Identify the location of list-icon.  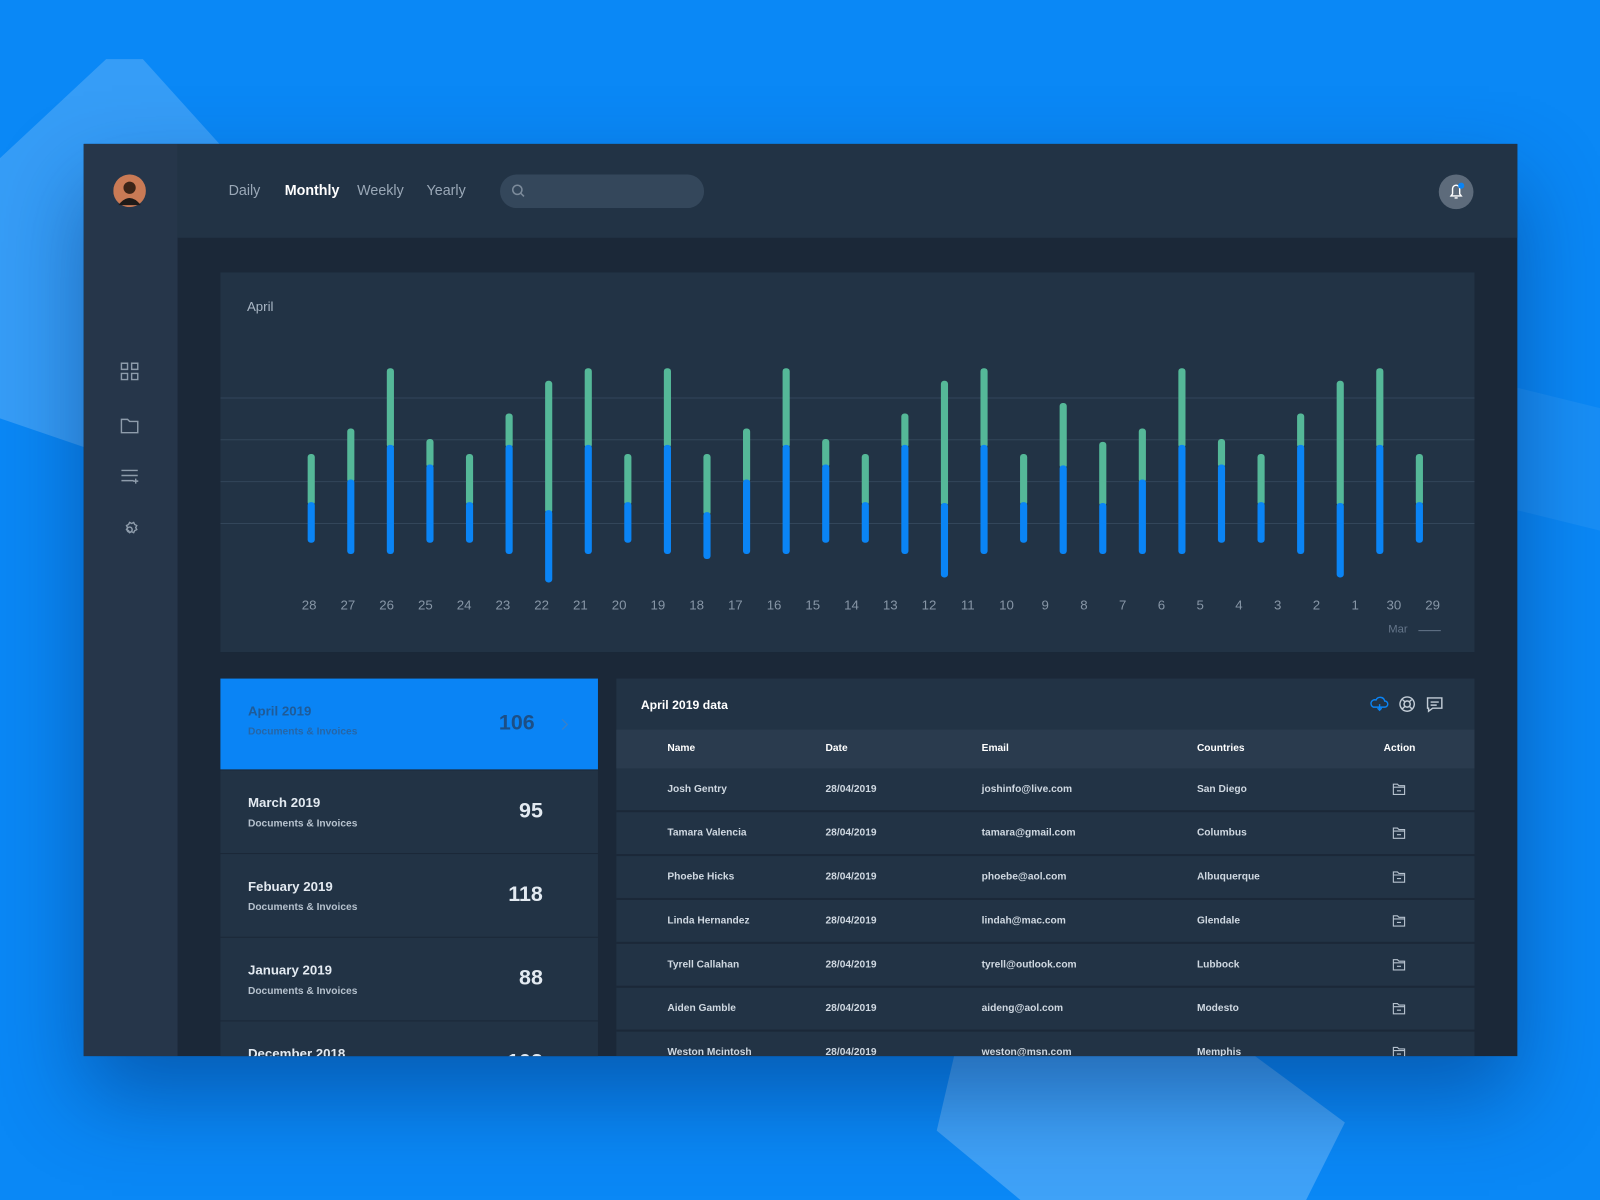
(129, 475).